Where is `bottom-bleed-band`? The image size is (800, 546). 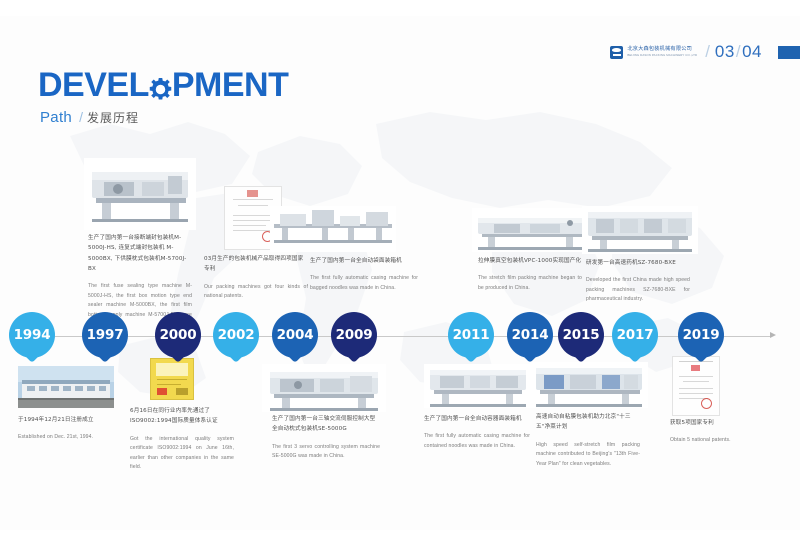 bottom-bleed-band is located at coordinates (400, 538).